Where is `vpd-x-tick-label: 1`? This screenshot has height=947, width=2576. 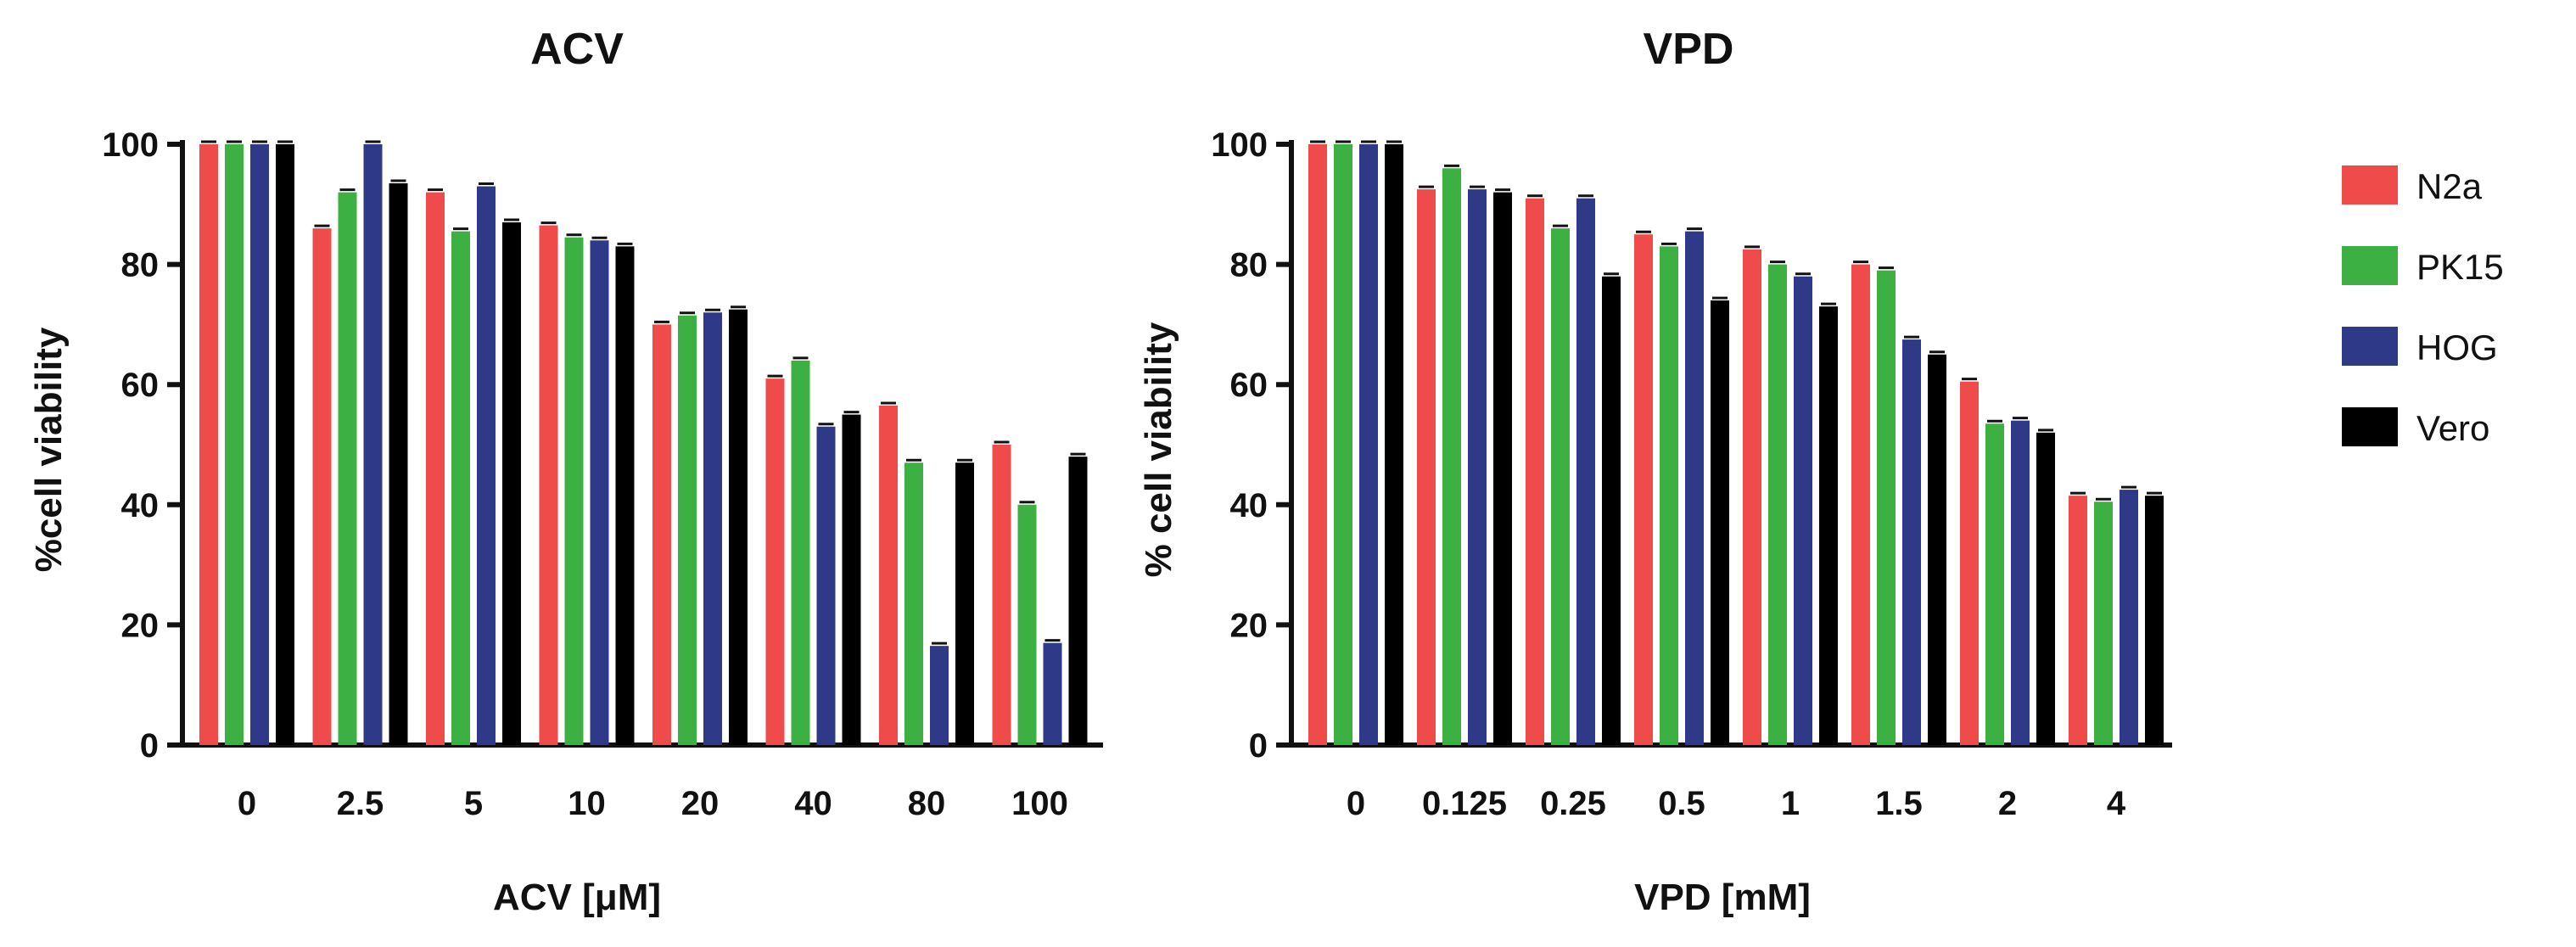 vpd-x-tick-label: 1 is located at coordinates (1791, 803).